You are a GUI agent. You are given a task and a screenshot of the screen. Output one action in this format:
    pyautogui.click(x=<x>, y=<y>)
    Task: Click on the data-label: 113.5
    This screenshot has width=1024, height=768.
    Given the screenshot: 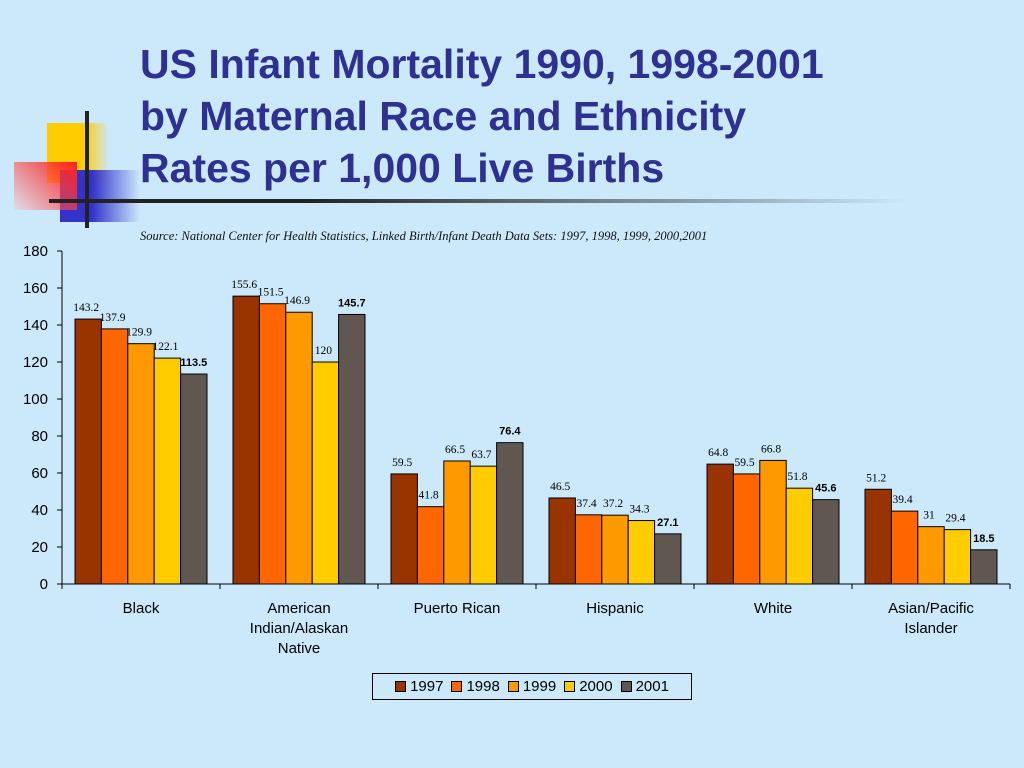 What is the action you would take?
    pyautogui.click(x=193, y=363)
    